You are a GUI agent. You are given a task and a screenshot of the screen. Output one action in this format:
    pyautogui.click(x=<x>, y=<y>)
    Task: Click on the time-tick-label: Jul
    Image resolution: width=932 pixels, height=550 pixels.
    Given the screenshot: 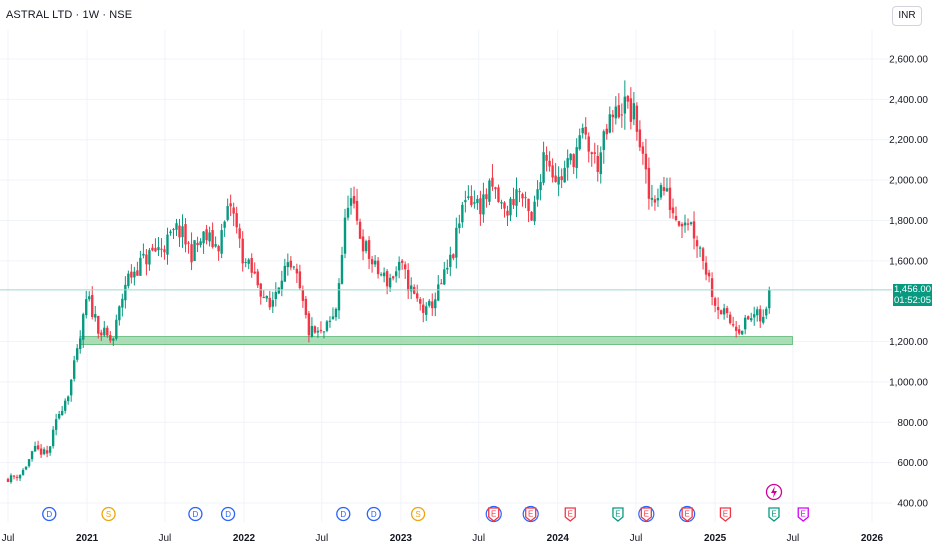 What is the action you would take?
    pyautogui.click(x=8, y=538)
    